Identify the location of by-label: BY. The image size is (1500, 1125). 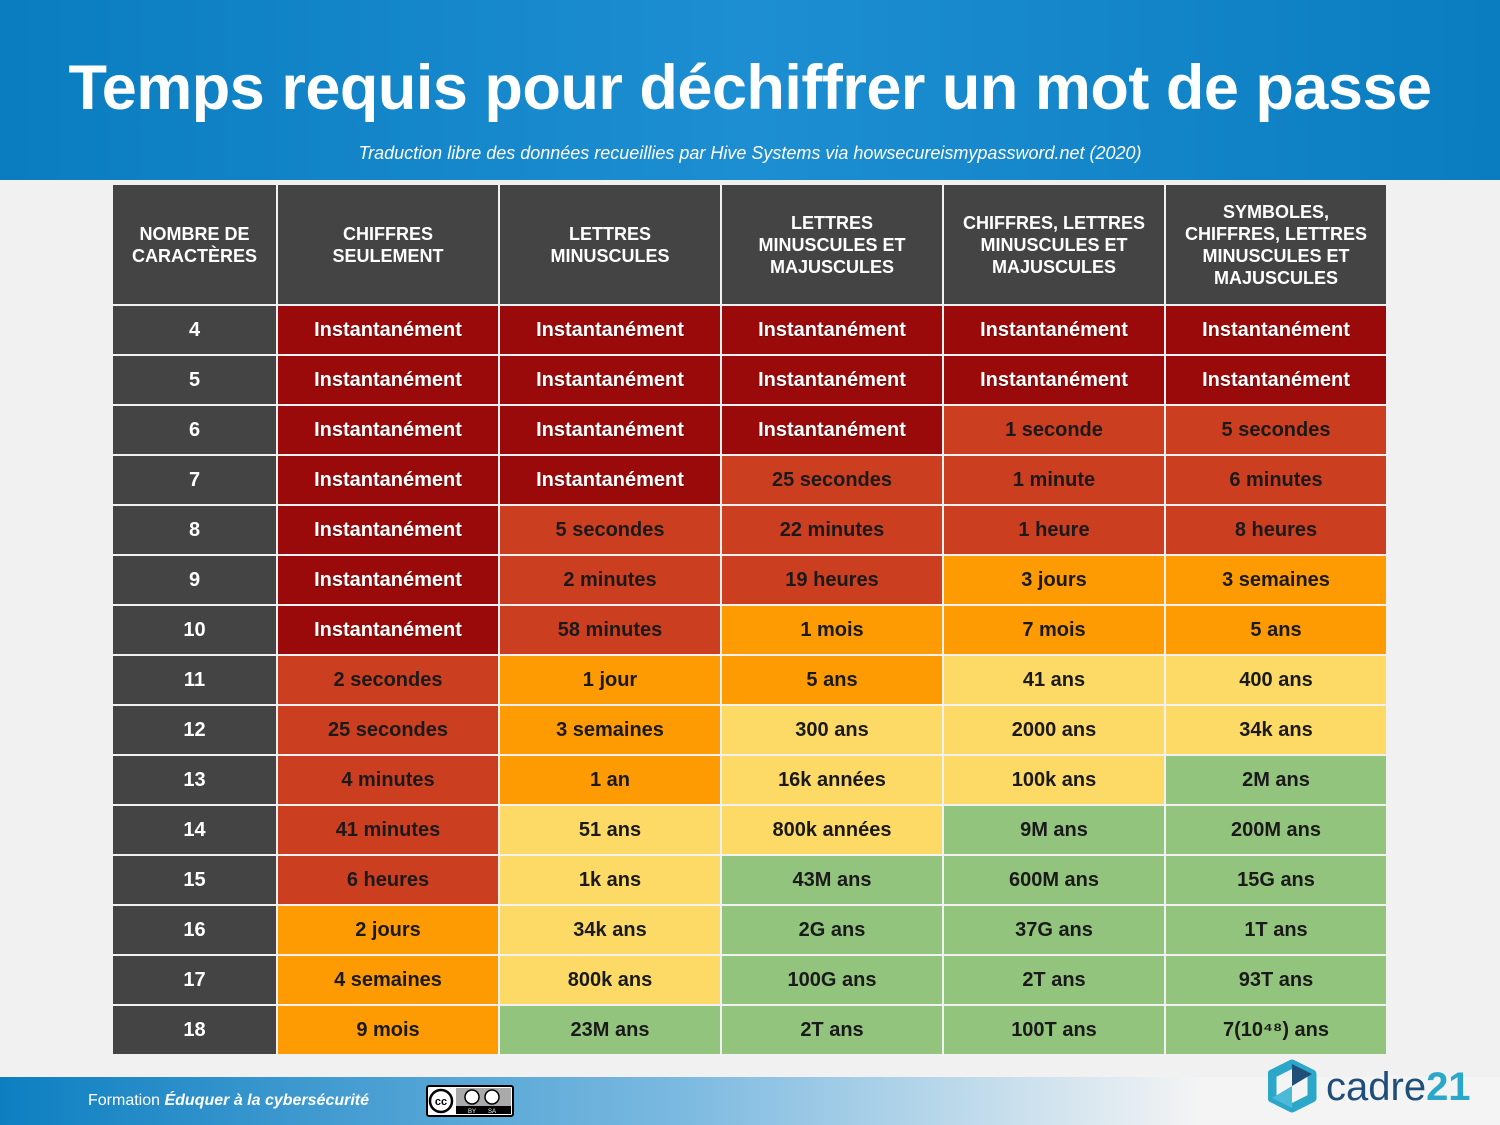
(472, 1112).